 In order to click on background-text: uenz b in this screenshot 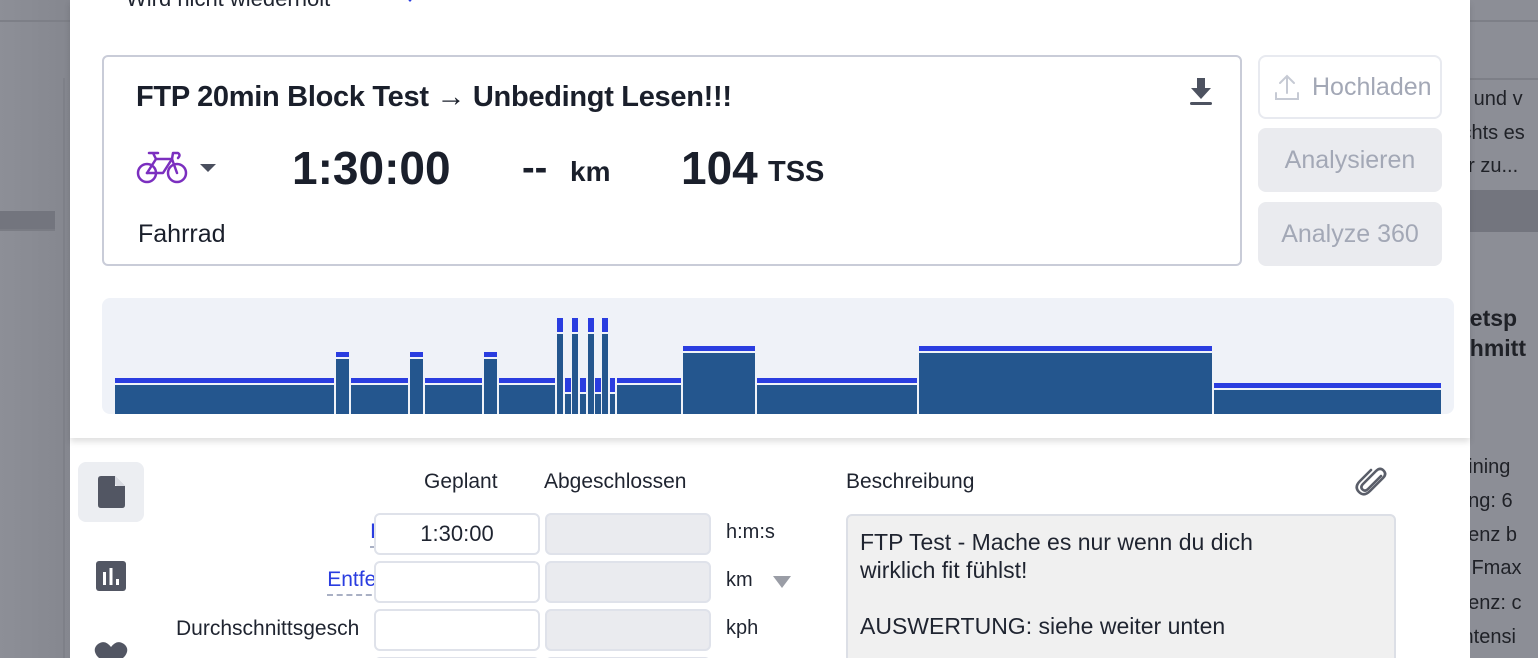, I will do `click(1494, 535)`.